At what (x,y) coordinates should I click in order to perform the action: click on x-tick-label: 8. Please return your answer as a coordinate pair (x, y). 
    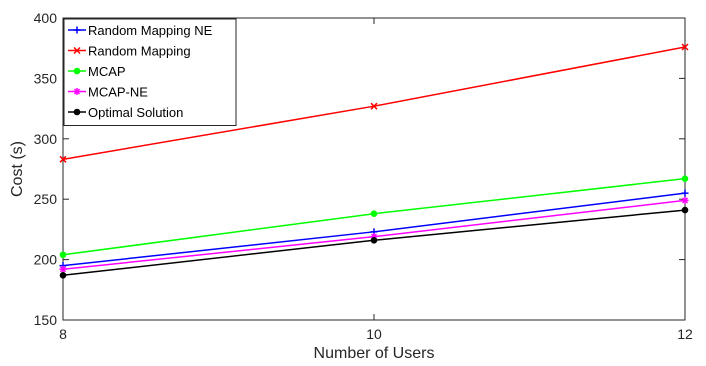
    Looking at the image, I should click on (63, 334).